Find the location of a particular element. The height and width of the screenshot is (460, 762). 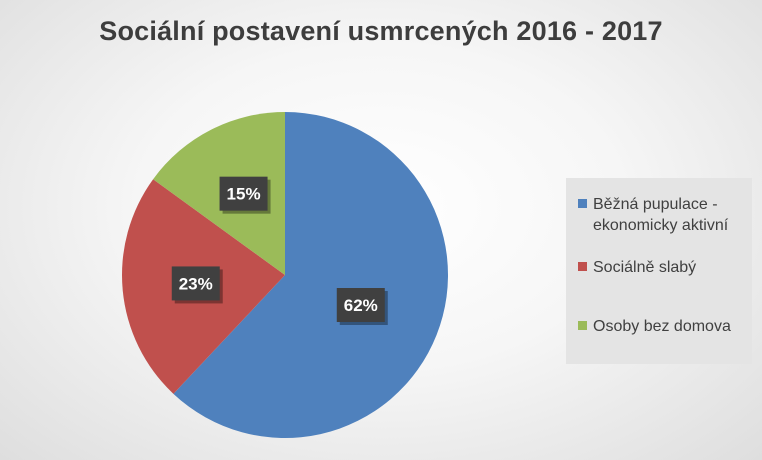

legend-label: Běžná pupulace - ekonomicky aktivní is located at coordinates (661, 215).